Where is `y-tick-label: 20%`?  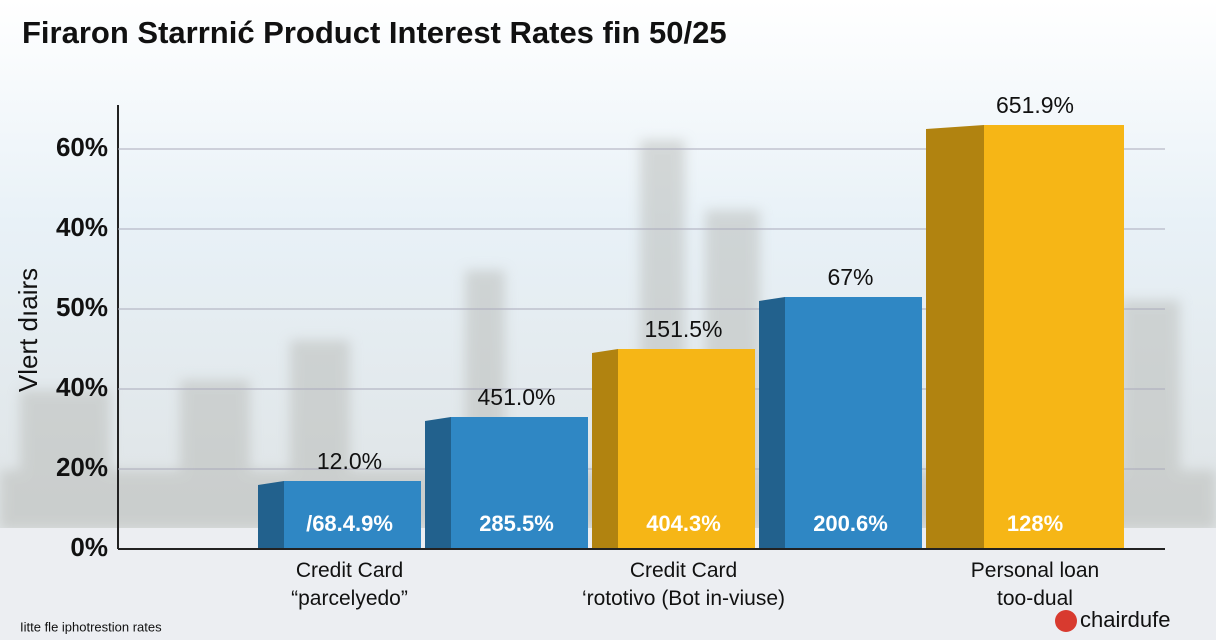 y-tick-label: 20% is located at coordinates (82, 467).